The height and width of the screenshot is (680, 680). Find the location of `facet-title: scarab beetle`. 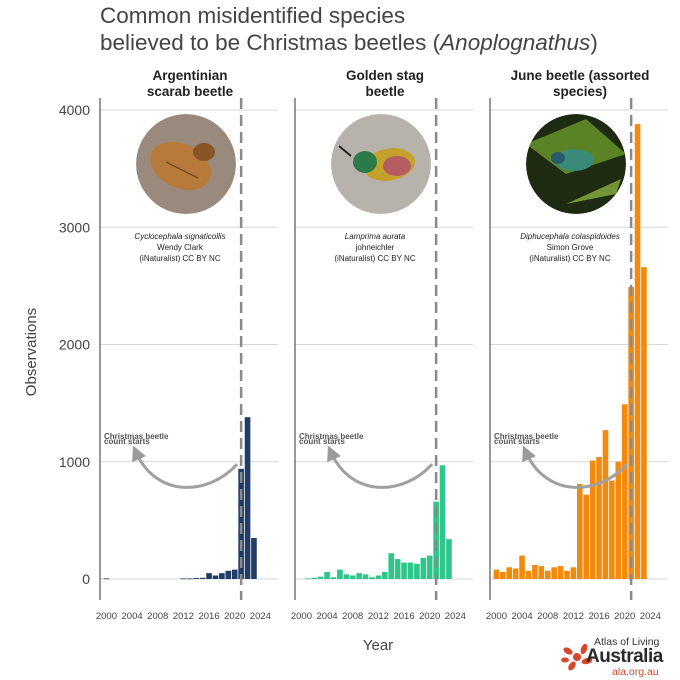

facet-title: scarab beetle is located at coordinates (190, 91).